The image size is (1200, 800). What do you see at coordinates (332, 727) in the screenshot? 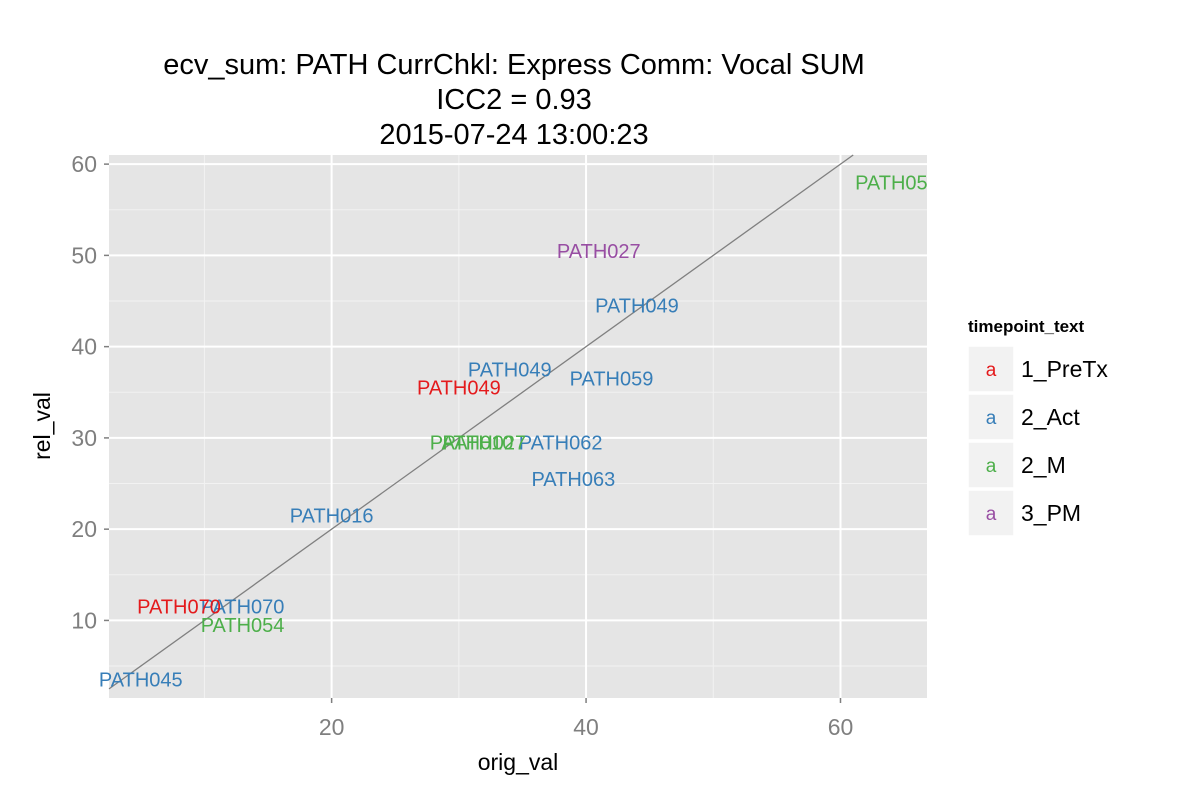
I see `x-tick-label: 20` at bounding box center [332, 727].